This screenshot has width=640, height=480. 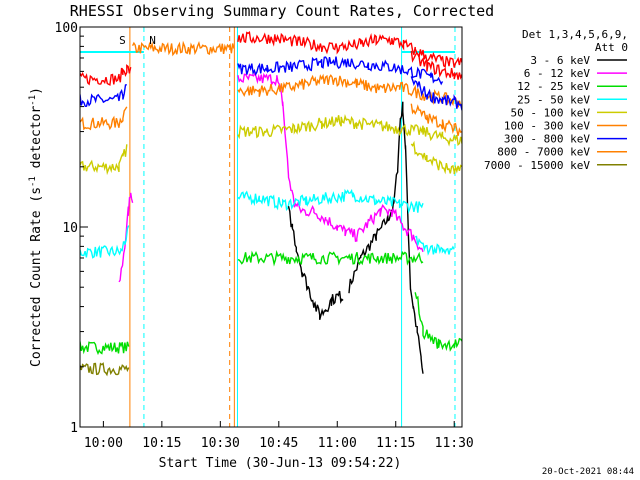 I want to click on y-tick-label: 10, so click(x=70, y=228).